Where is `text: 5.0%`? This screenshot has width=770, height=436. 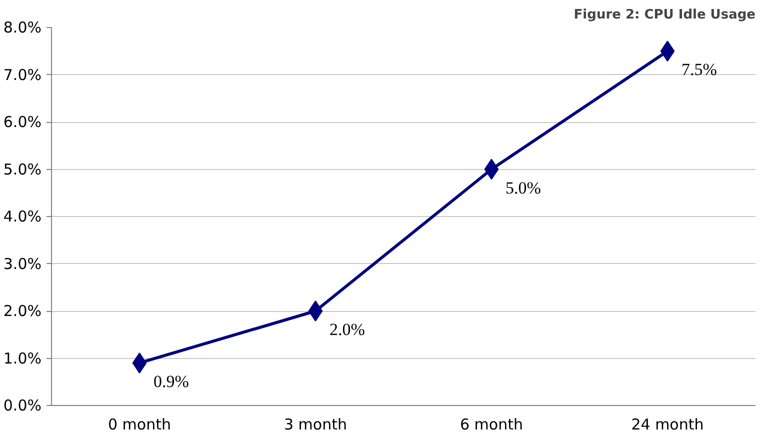
text: 5.0% is located at coordinates (523, 188).